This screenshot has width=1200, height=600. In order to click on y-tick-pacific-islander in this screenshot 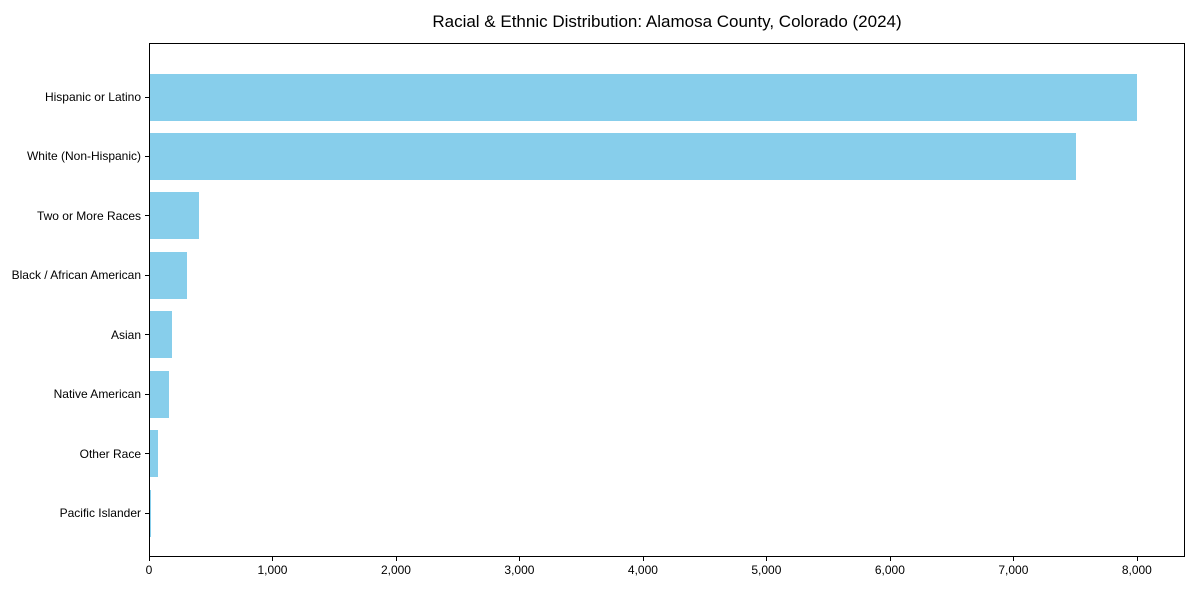, I will do `click(147, 513)`.